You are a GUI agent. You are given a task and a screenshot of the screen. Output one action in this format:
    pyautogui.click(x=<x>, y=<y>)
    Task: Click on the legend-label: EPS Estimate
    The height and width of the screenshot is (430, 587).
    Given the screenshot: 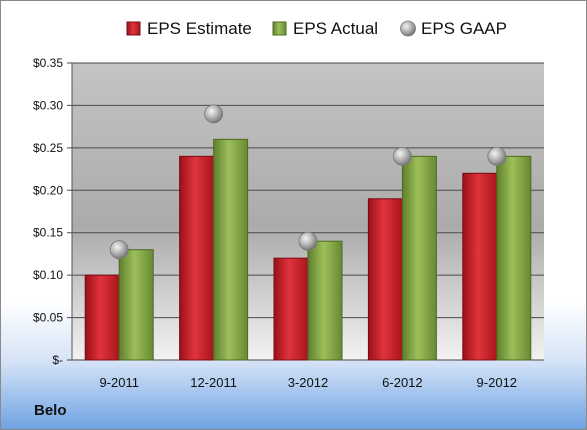 What is the action you would take?
    pyautogui.click(x=199, y=28)
    